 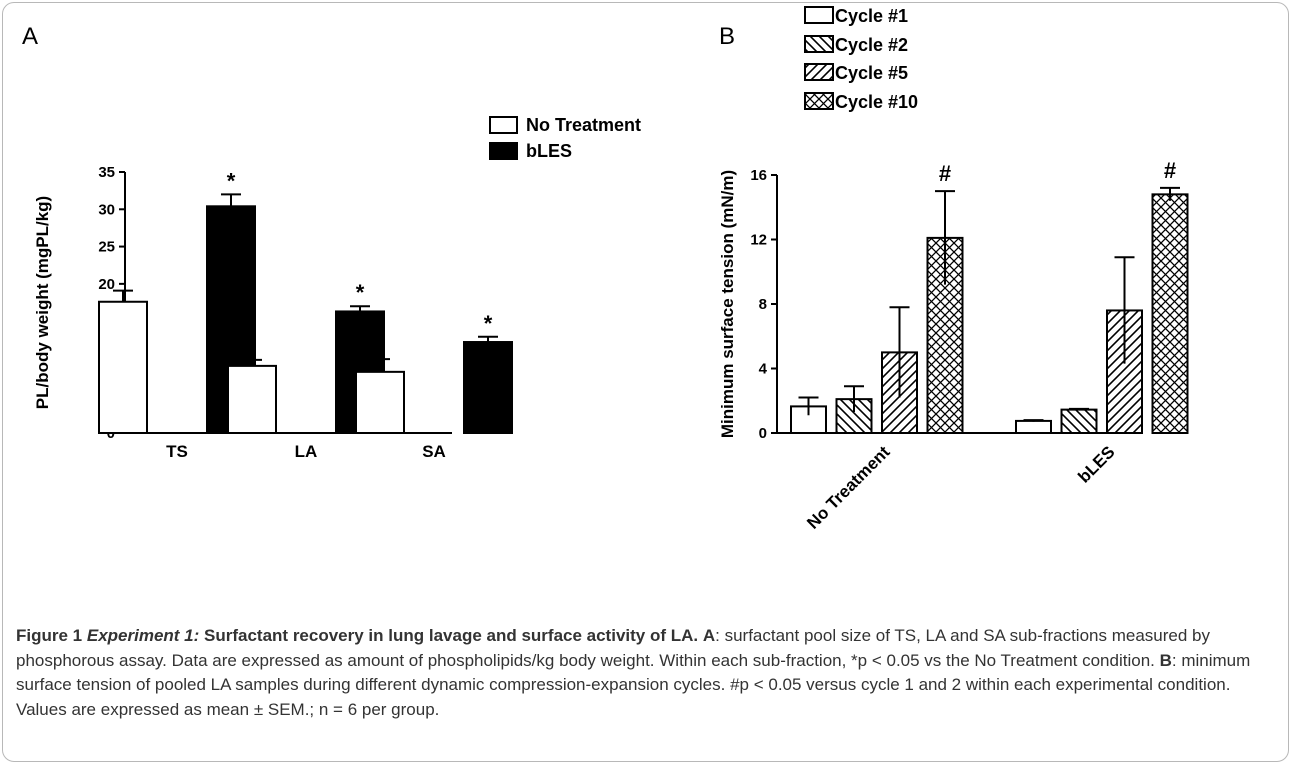 I want to click on panel-b-legend-label: Cycle #10, so click(x=876, y=102).